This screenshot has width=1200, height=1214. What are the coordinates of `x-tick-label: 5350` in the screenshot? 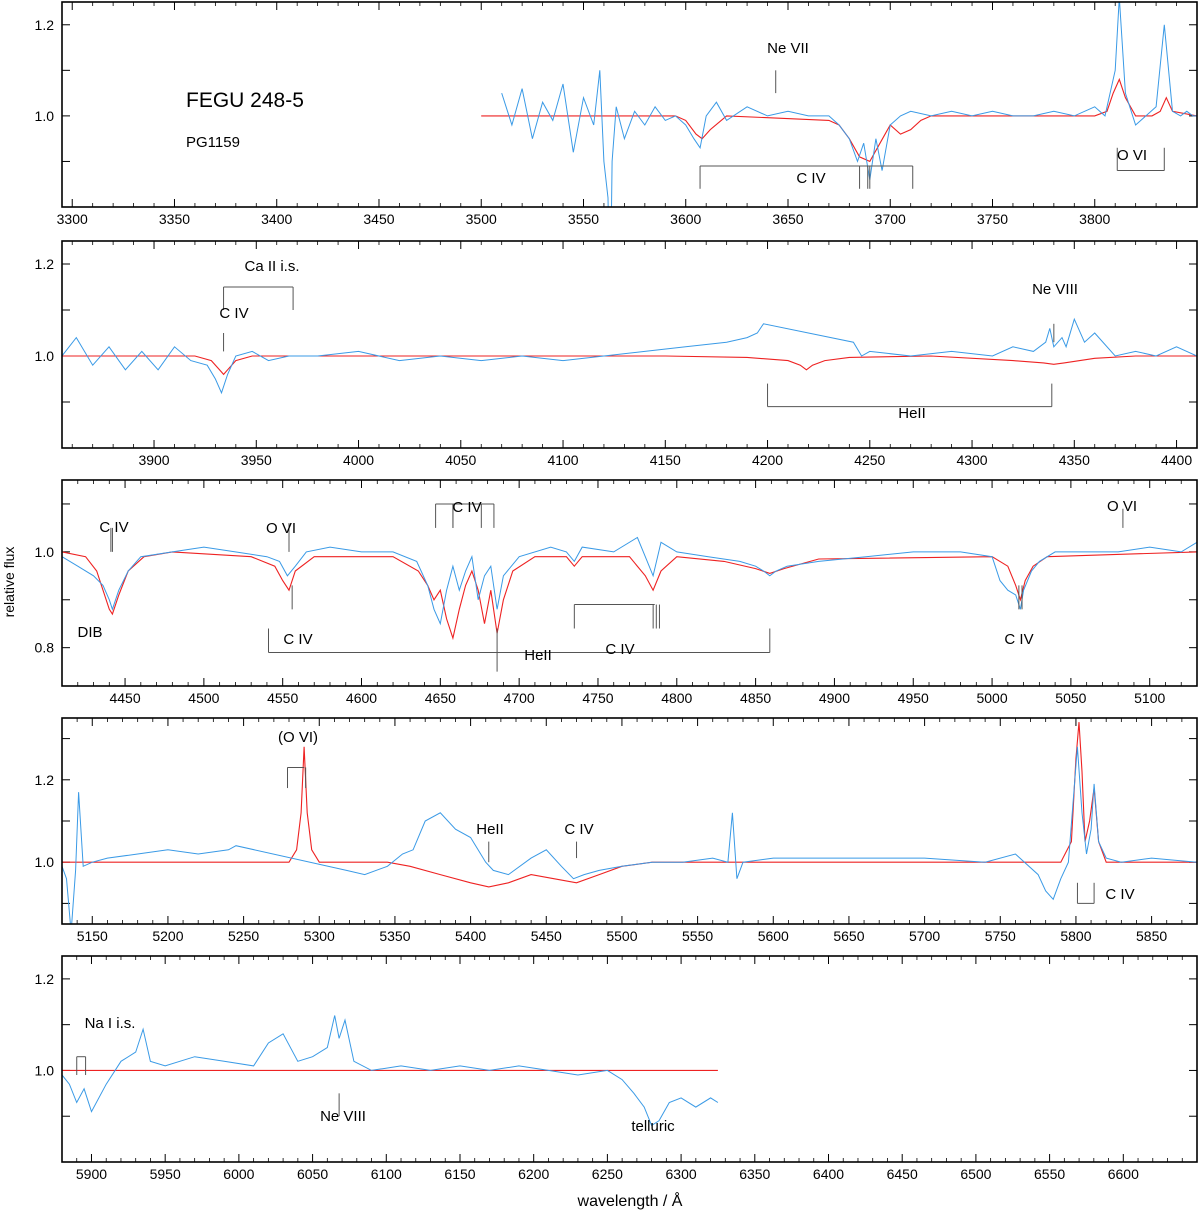 It's located at (394, 936).